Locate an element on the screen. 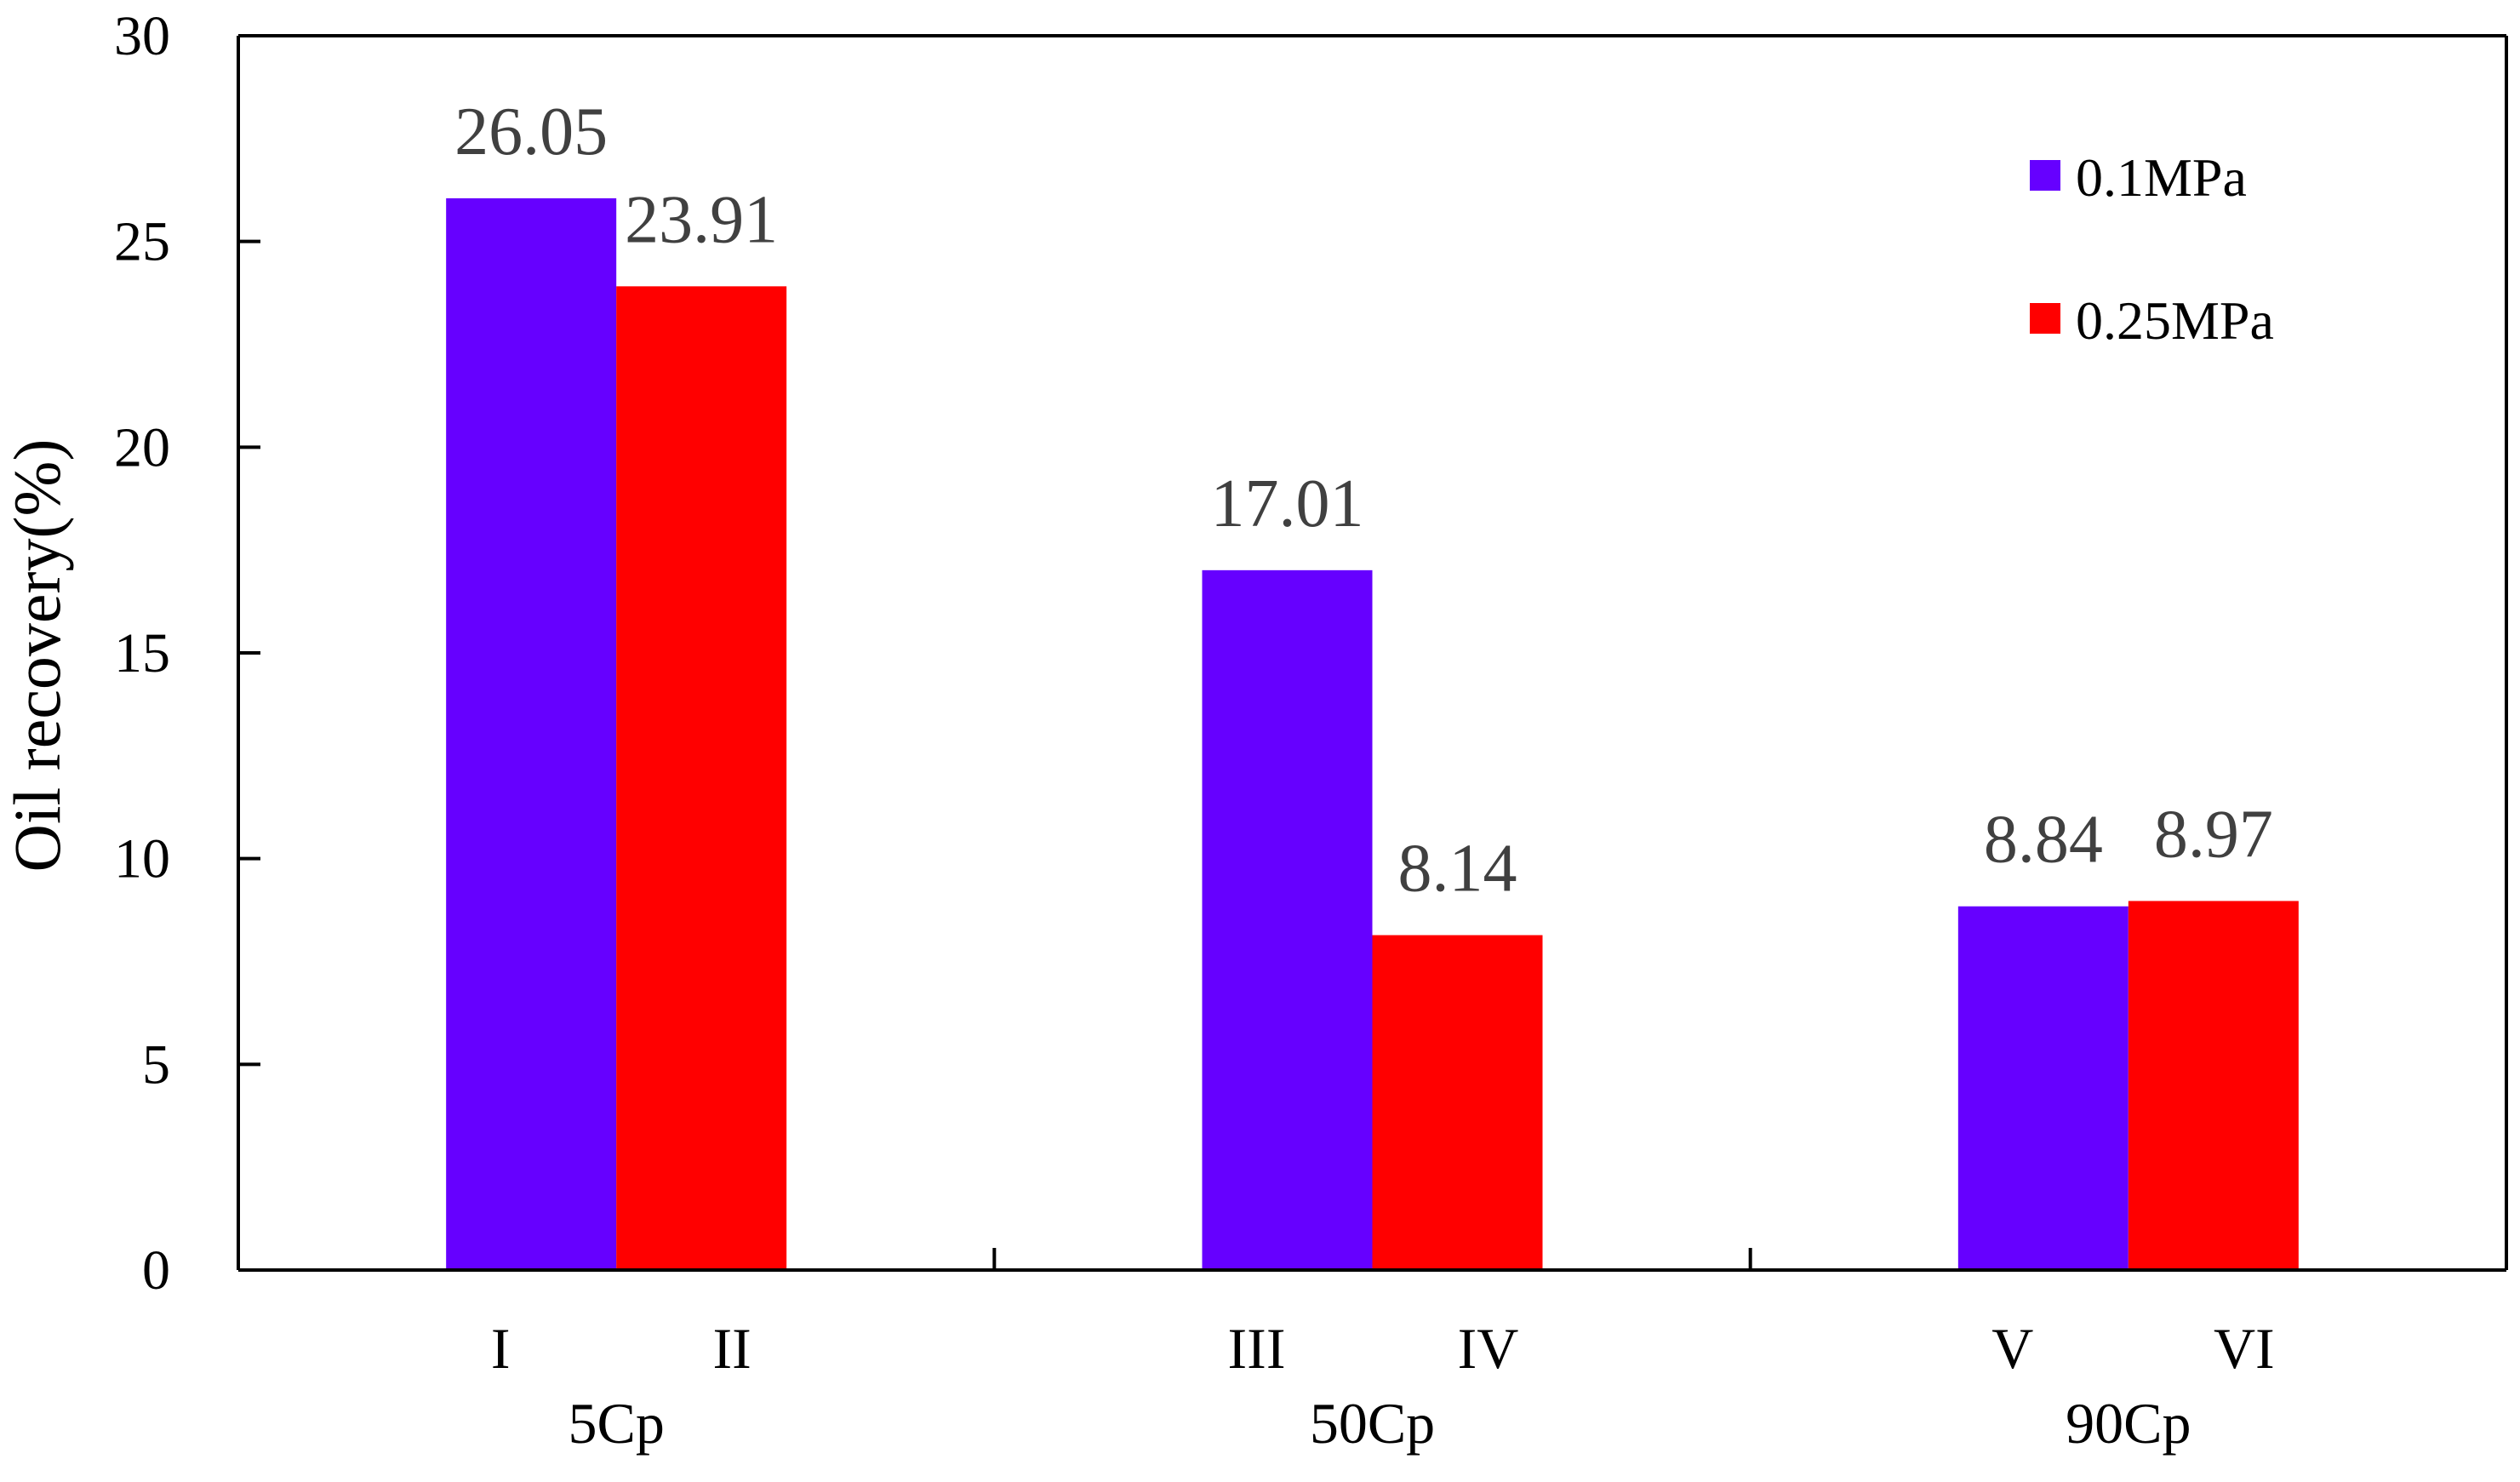 This screenshot has height=1482, width=2520. bar-value-label: 8.84 is located at coordinates (2044, 840).